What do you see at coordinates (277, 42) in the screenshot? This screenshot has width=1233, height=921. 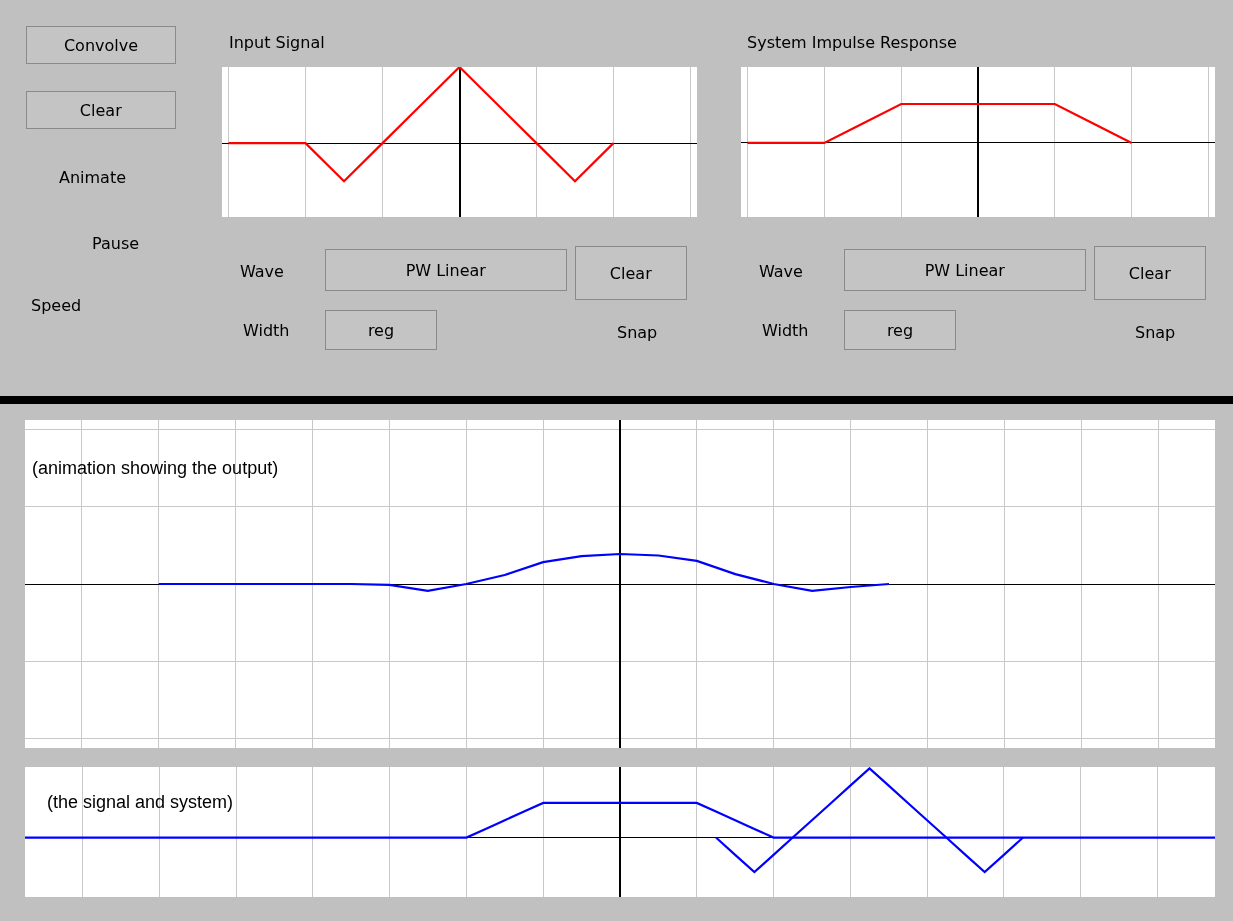 I see `chart-title: Input Signal` at bounding box center [277, 42].